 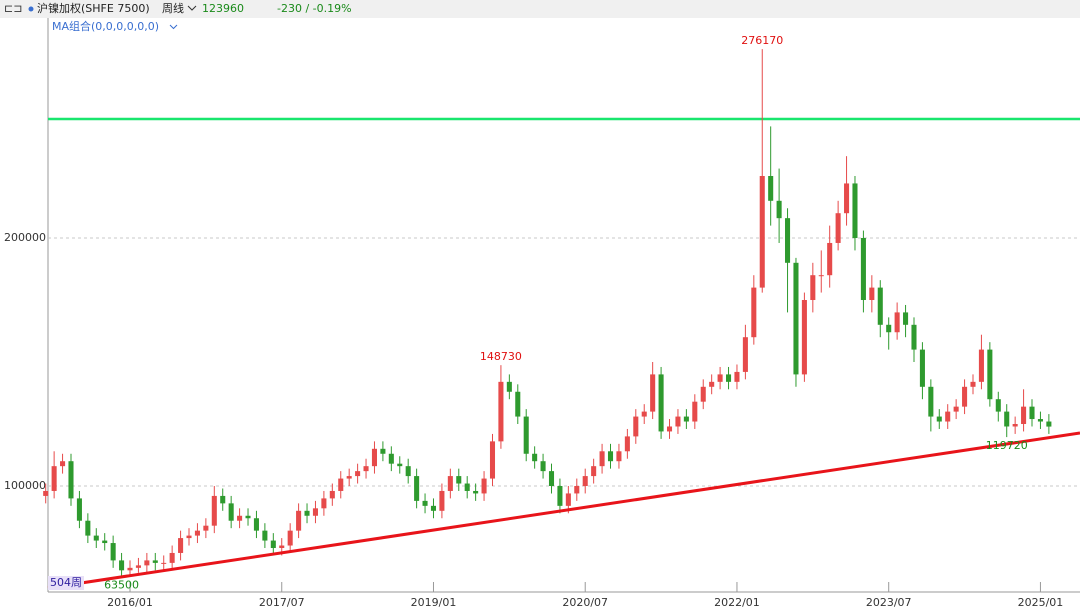 What do you see at coordinates (25, 237) in the screenshot?
I see `y-tick-label: 200000` at bounding box center [25, 237].